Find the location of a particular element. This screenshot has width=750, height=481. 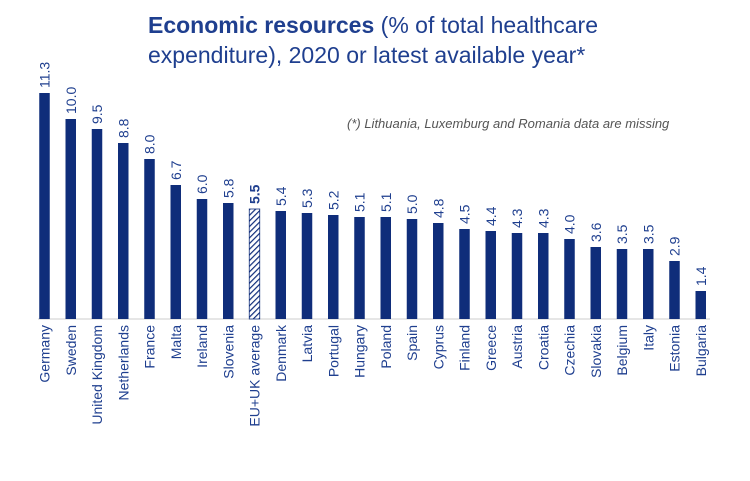

category-label-slovakia: Slovakia is located at coordinates (596, 351).